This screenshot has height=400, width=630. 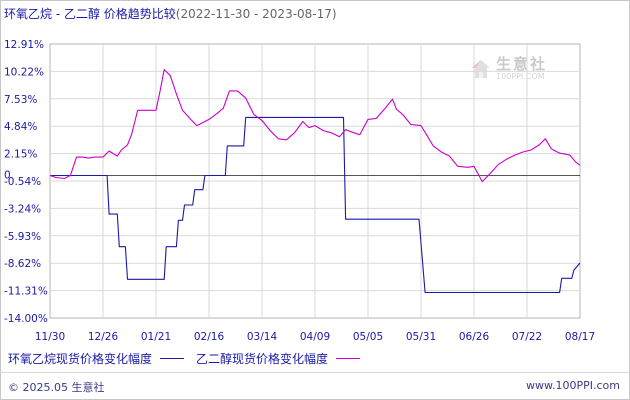 What do you see at coordinates (26, 292) in the screenshot?
I see `y-tick-label: -11.31%` at bounding box center [26, 292].